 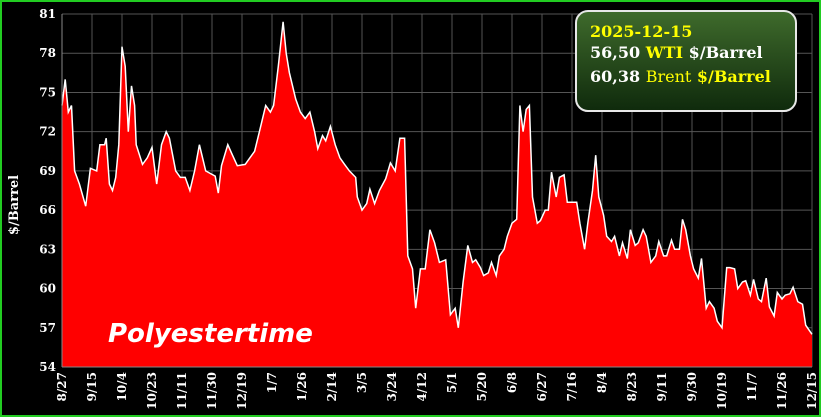 I want to click on x-tick-label: 6/8, so click(x=512, y=382).